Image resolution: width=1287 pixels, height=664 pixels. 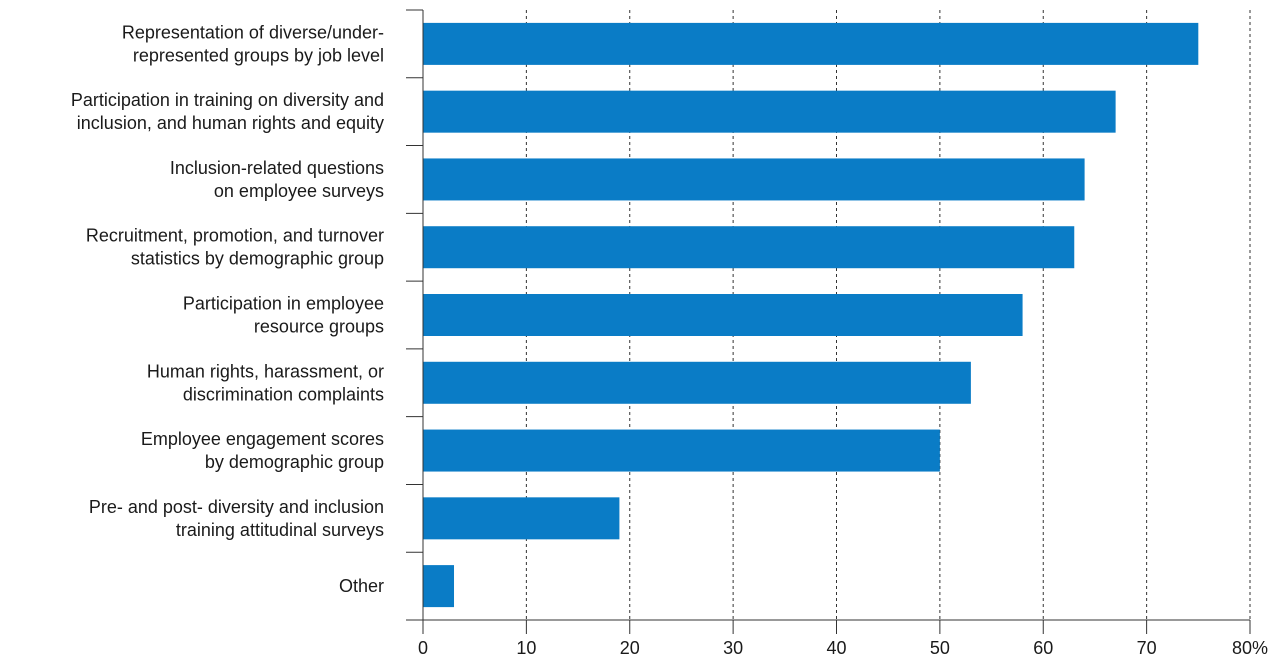 I want to click on category-label-4: Participation in employee resource groups, so click(x=283, y=315).